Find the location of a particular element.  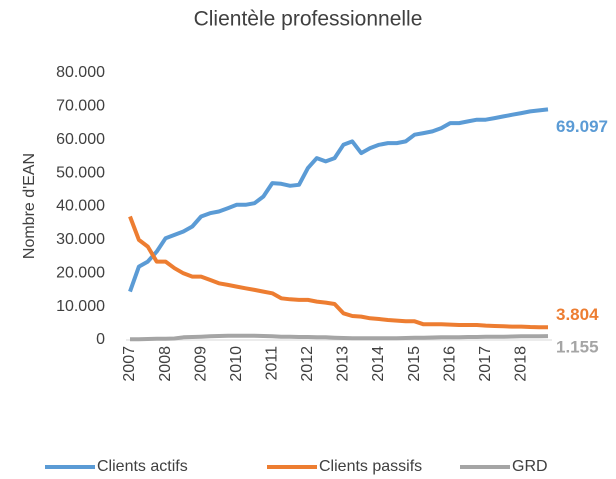

y-tick-label: 30.000 is located at coordinates (80, 239).